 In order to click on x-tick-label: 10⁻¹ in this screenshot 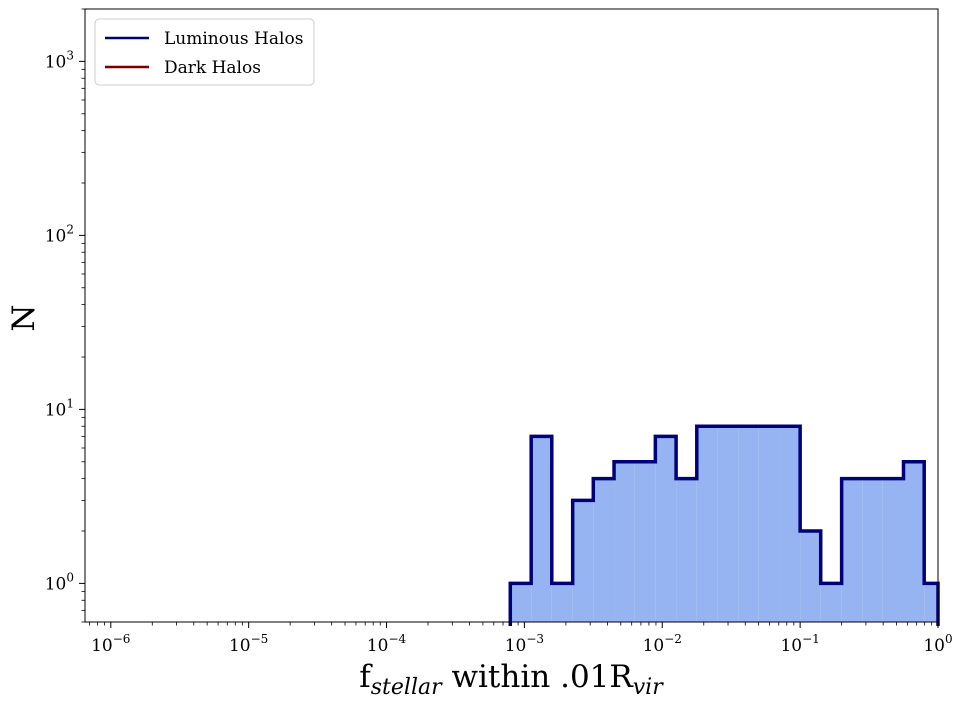, I will do `click(799, 644)`.